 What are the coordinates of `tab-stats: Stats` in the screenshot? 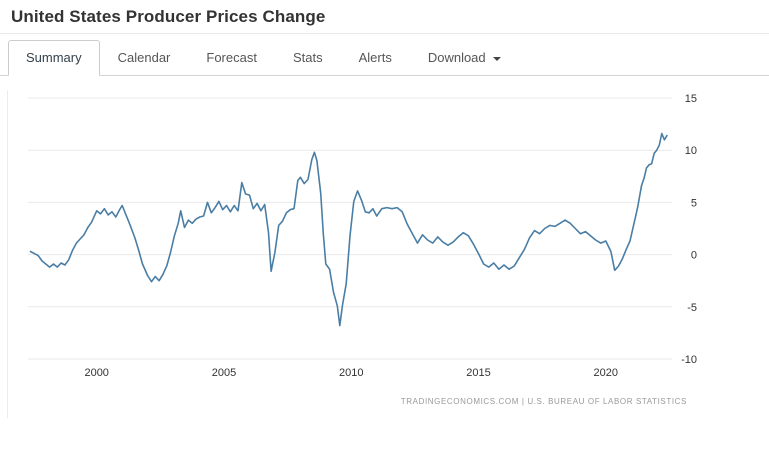 It's located at (307, 57).